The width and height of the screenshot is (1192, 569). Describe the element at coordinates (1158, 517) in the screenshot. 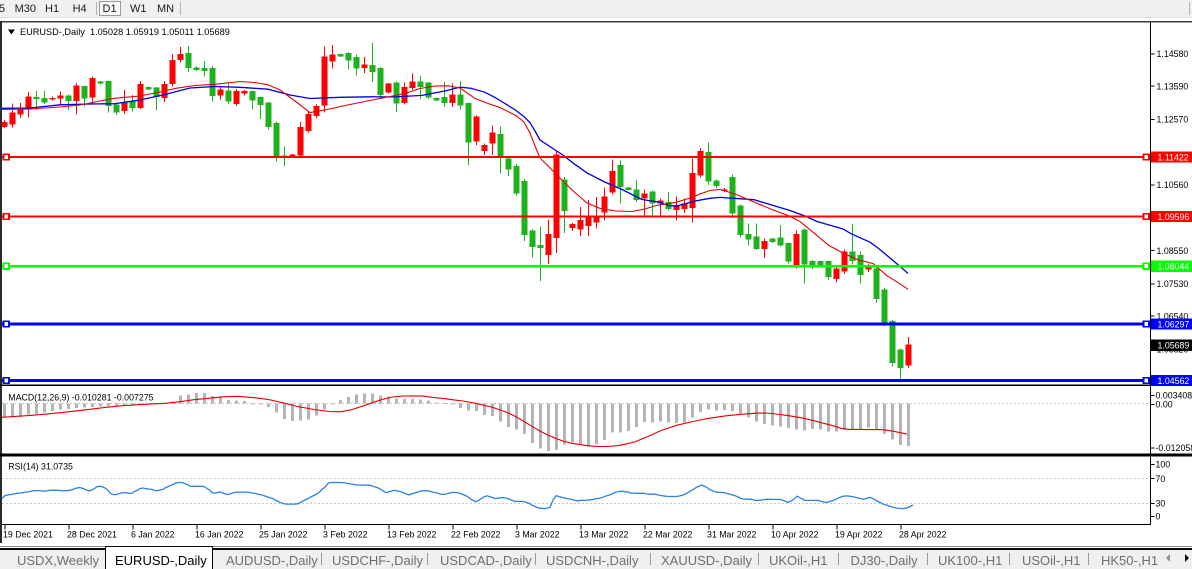

I see `svg-text: 0` at that location.